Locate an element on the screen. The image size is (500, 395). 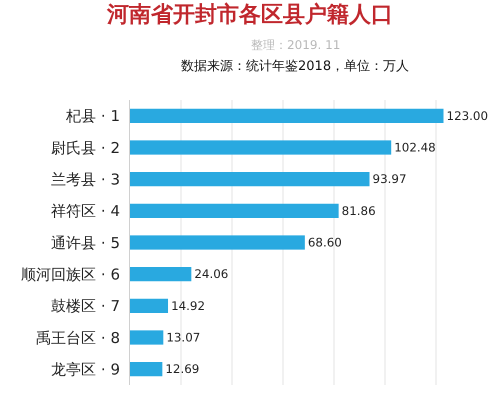
y-tick-label: 龙亭区 · 9 is located at coordinates (85, 369).